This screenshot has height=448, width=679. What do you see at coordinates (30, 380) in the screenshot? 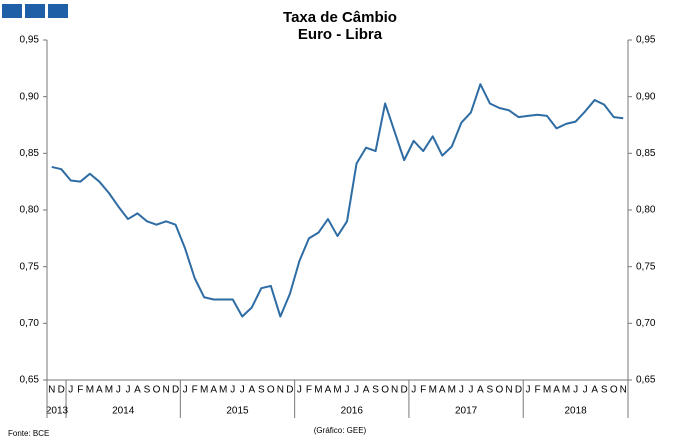
I see `y-tick-label: 0,65` at bounding box center [30, 380].